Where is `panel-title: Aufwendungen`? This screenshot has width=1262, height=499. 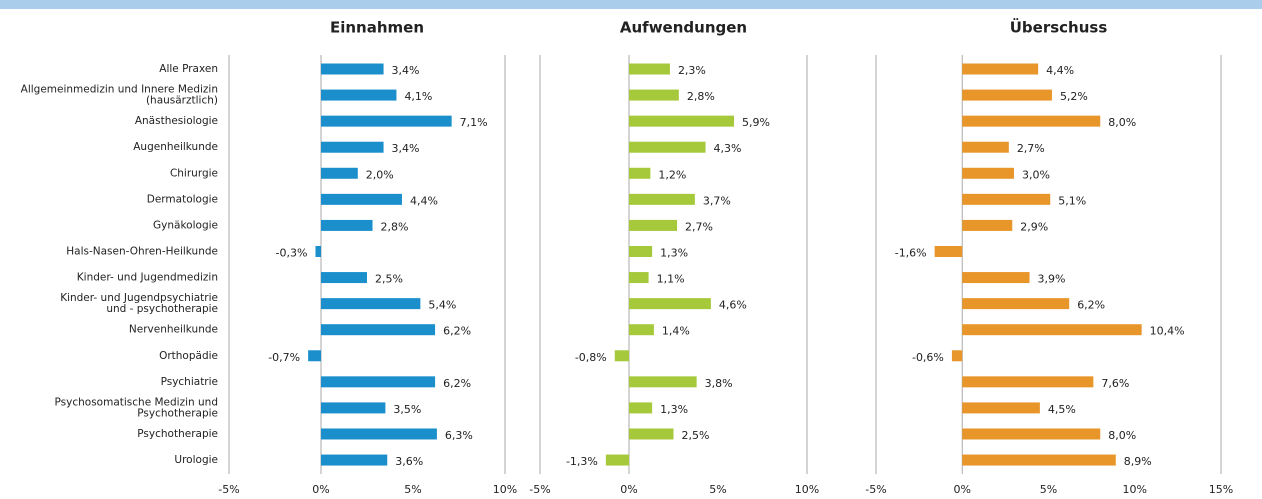
panel-title: Aufwendungen is located at coordinates (683, 28).